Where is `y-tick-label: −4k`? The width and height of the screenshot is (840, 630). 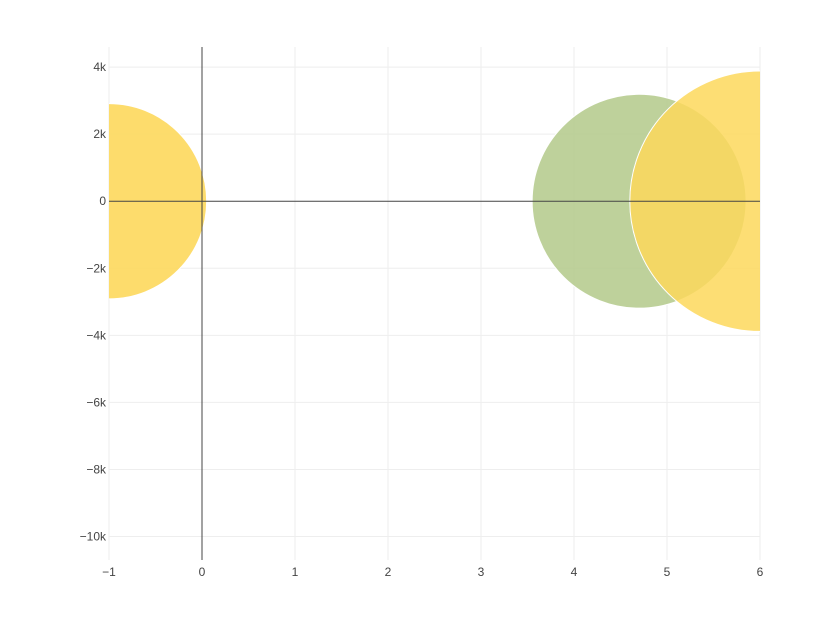 y-tick-label: −4k is located at coordinates (96, 335).